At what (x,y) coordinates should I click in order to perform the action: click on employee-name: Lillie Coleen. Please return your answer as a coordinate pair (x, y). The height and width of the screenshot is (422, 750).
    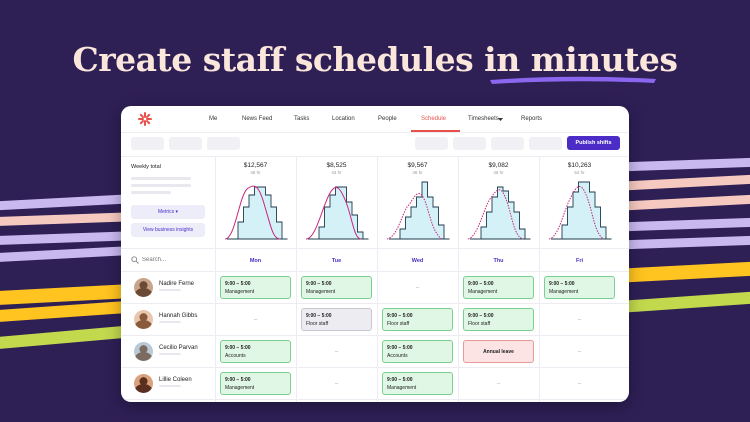
    Looking at the image, I should click on (175, 380).